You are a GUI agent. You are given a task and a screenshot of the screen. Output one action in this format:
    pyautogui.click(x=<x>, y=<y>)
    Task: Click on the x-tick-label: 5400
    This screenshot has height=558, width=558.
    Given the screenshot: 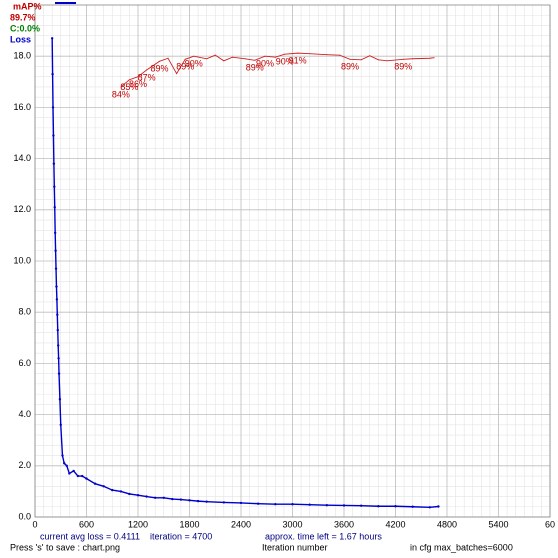 What is the action you would take?
    pyautogui.click(x=498, y=524)
    